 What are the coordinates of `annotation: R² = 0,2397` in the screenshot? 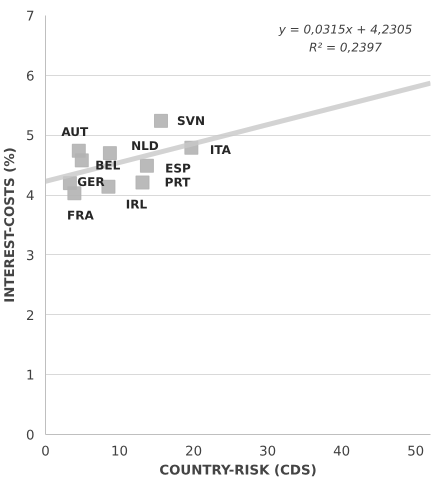 It's located at (345, 47).